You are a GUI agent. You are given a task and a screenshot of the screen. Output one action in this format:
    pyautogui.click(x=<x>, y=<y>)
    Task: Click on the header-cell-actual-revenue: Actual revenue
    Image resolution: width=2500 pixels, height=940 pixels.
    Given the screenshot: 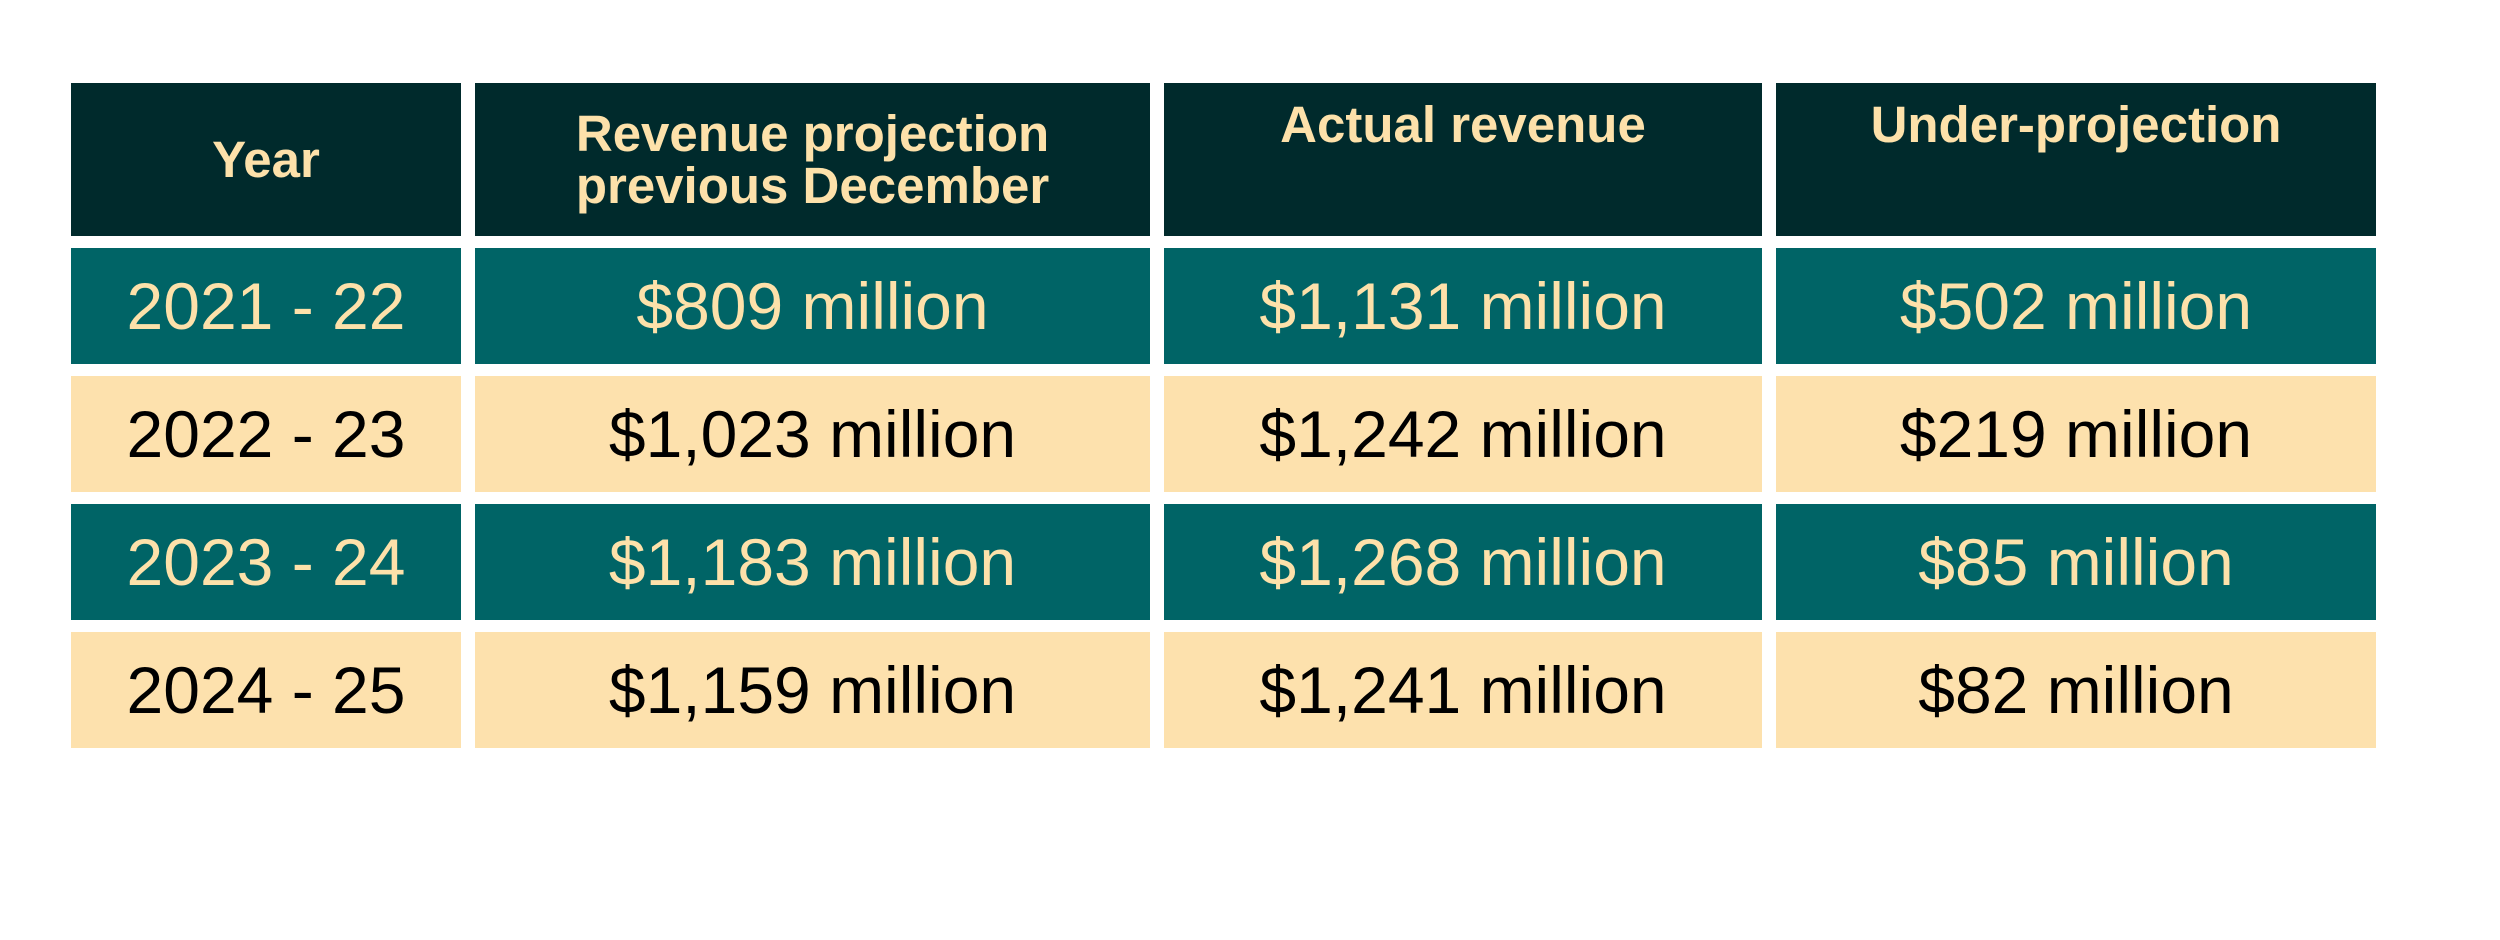 What is the action you would take?
    pyautogui.click(x=1463, y=159)
    